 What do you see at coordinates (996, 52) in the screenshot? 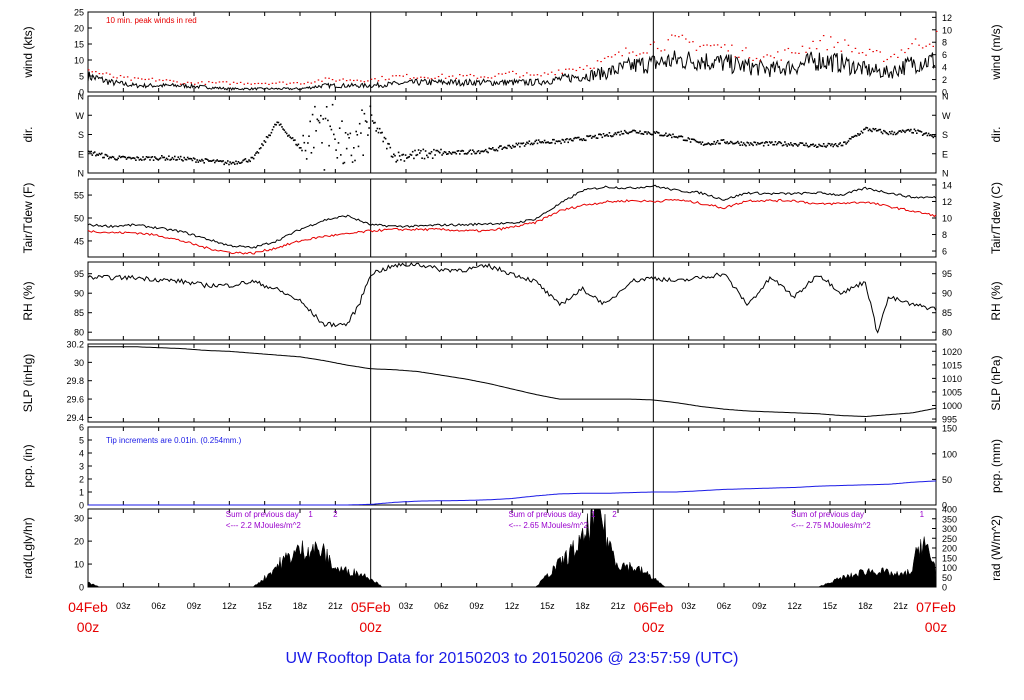
I see `ylabel-right-wind: wind (m/s)` at bounding box center [996, 52].